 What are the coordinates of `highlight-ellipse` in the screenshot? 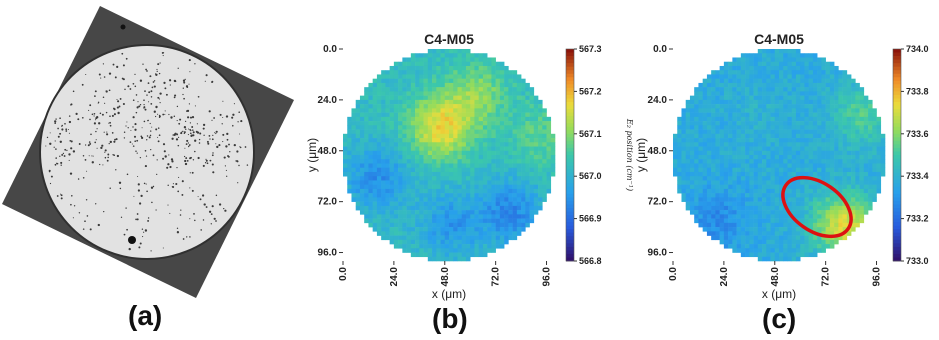 It's located at (817, 207).